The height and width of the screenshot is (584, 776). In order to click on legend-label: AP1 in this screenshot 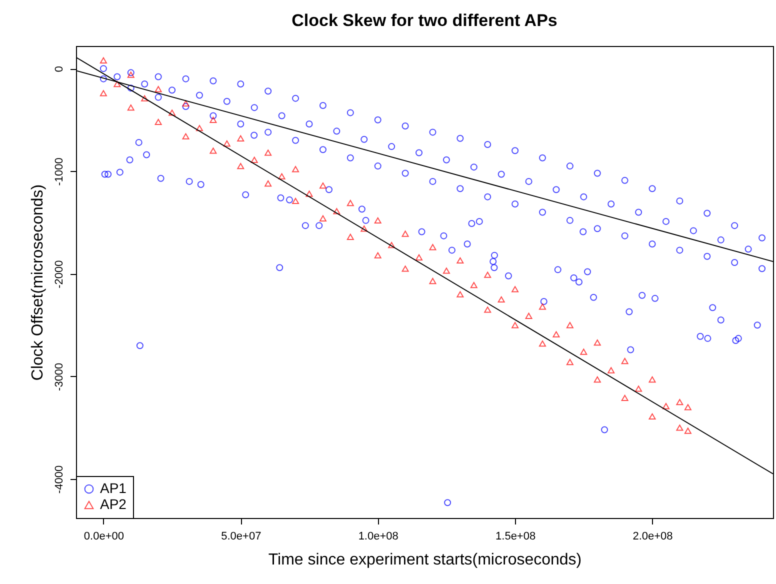, I will do `click(113, 488)`.